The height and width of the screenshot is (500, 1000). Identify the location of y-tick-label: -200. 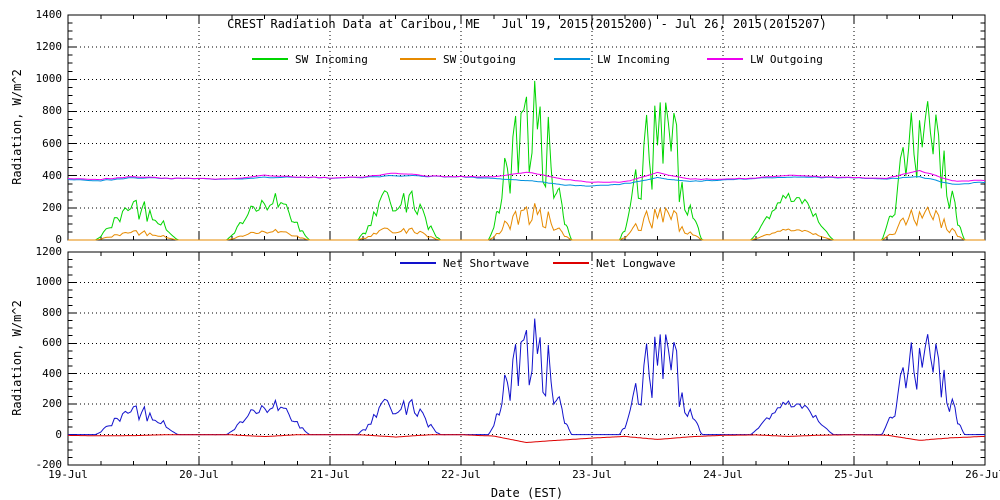
(49, 464).